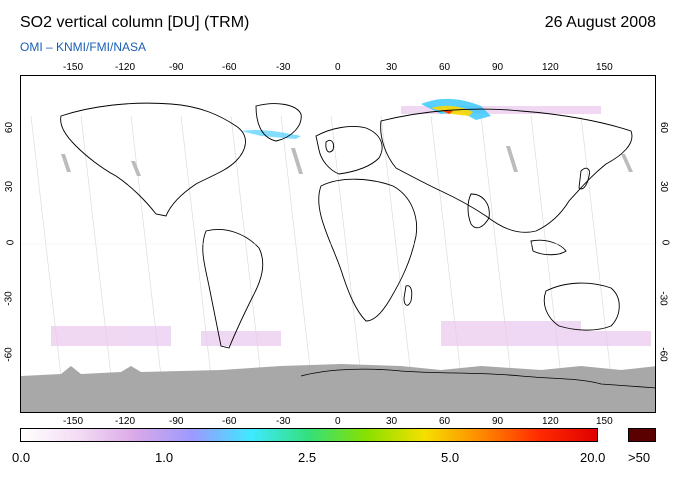 The width and height of the screenshot is (676, 480). What do you see at coordinates (498, 67) in the screenshot?
I see `lon-tick-top: 90` at bounding box center [498, 67].